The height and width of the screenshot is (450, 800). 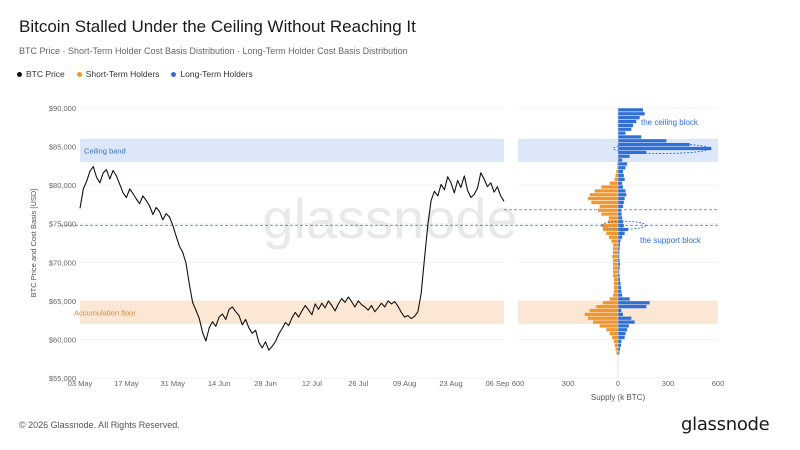 I want to click on supply-tick-label: 600, so click(x=518, y=383).